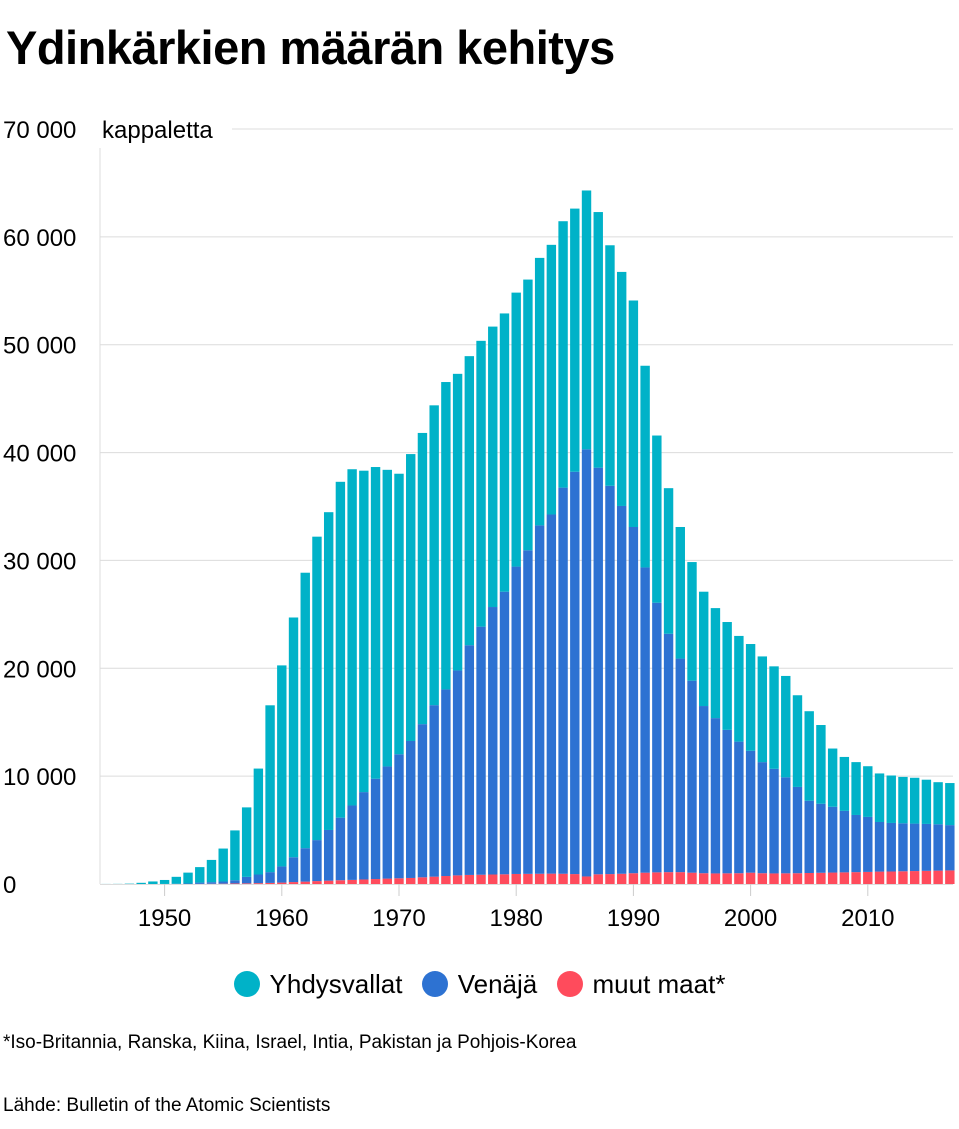 This screenshot has height=1129, width=959. What do you see at coordinates (950, 833) in the screenshot?
I see `bar-group-2017` at bounding box center [950, 833].